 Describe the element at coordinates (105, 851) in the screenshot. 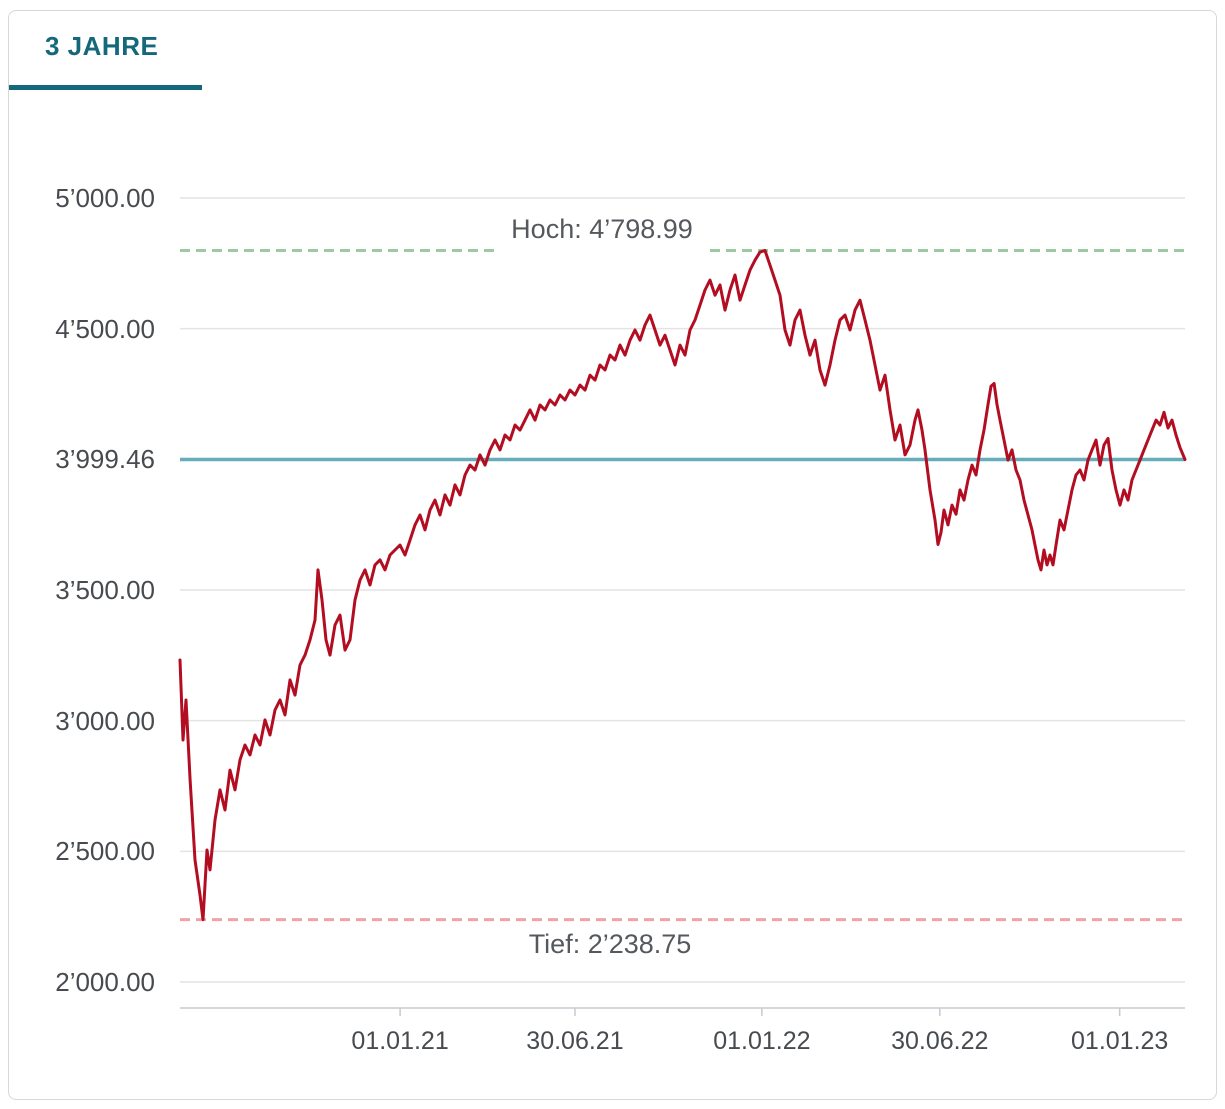

I see `y-axis-label: 2’500.00` at that location.